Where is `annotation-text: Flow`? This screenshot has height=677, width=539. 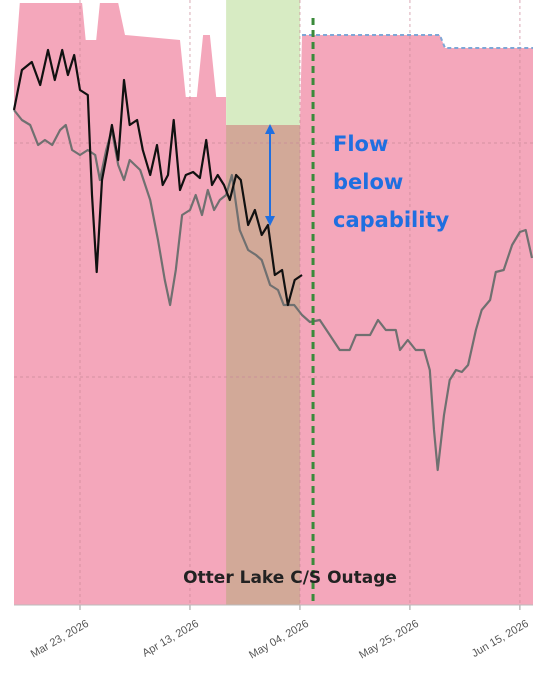 annotation-text: Flow is located at coordinates (360, 144).